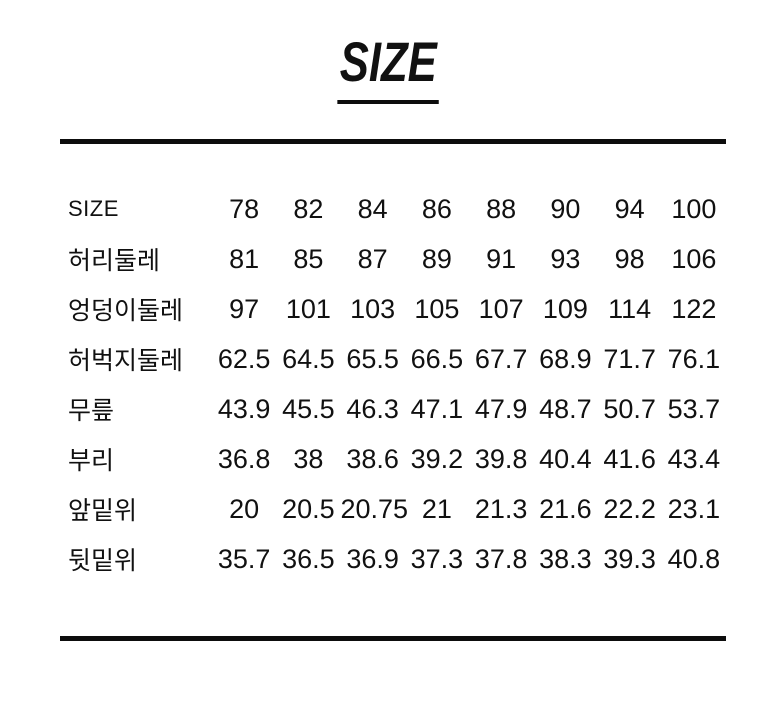  I want to click on measurement-value: 38, so click(308, 458).